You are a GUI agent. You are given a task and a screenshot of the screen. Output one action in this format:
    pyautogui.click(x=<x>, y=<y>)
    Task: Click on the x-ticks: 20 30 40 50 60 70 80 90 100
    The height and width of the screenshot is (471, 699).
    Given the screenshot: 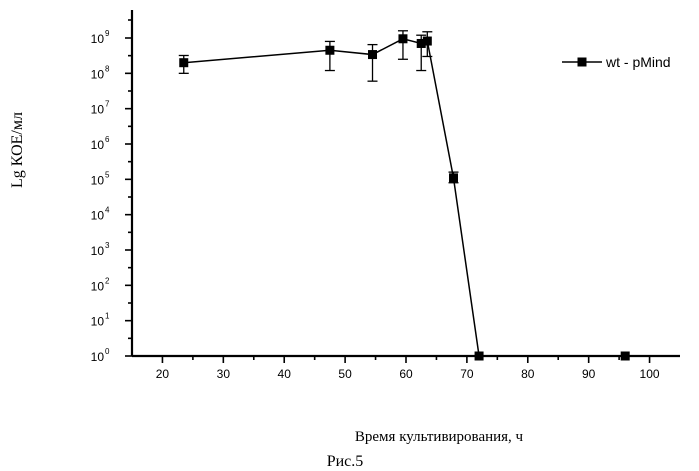 What is the action you would take?
    pyautogui.click(x=408, y=368)
    